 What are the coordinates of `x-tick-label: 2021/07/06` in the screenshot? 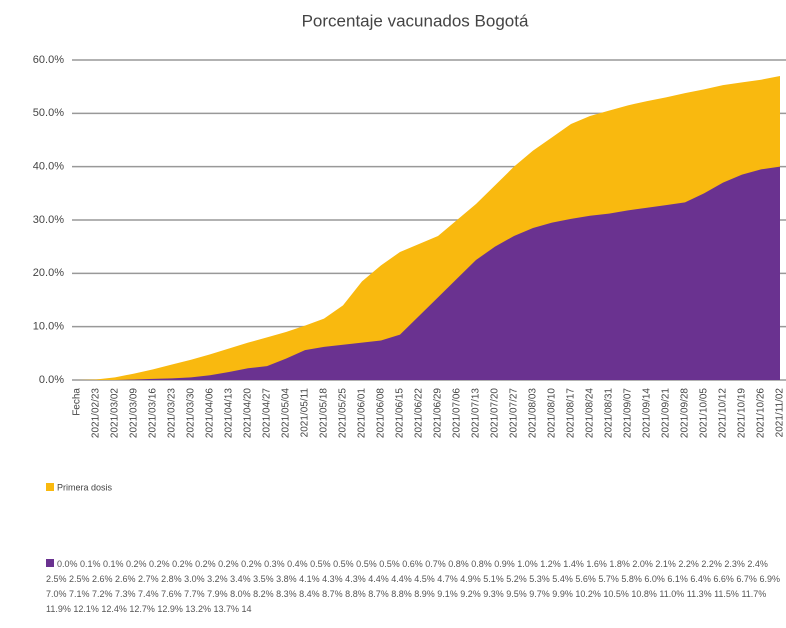 It's located at (457, 413).